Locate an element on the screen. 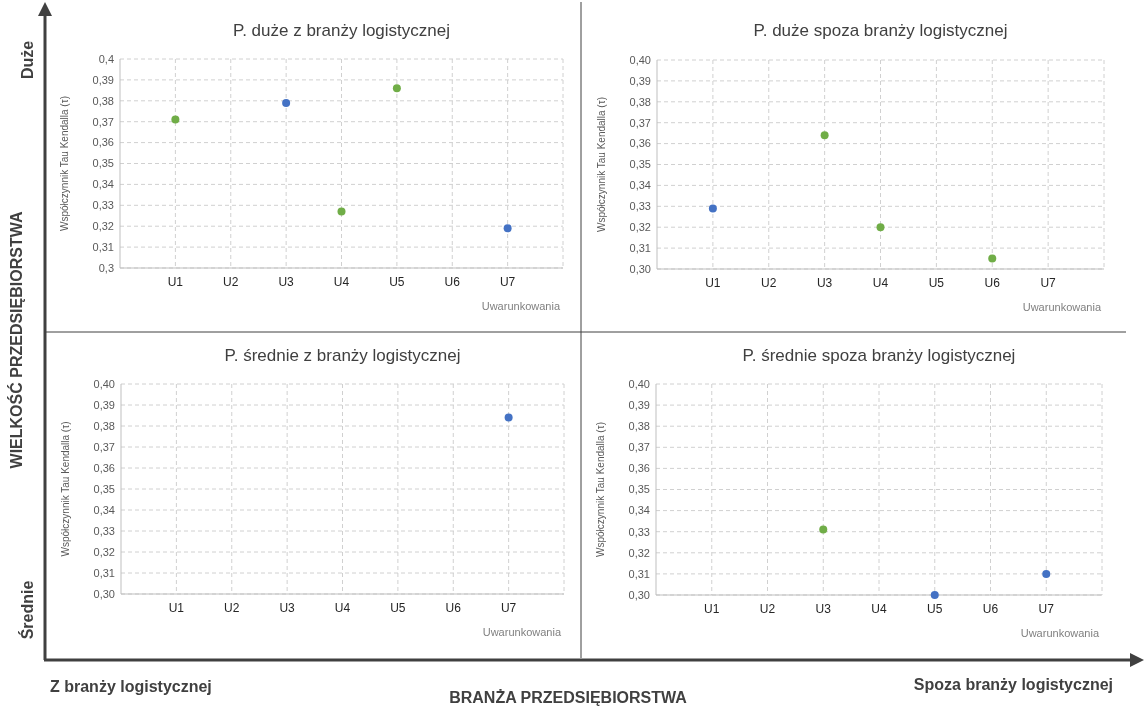 The image size is (1146, 709). y-tick-label: 0,3 is located at coordinates (106, 267).